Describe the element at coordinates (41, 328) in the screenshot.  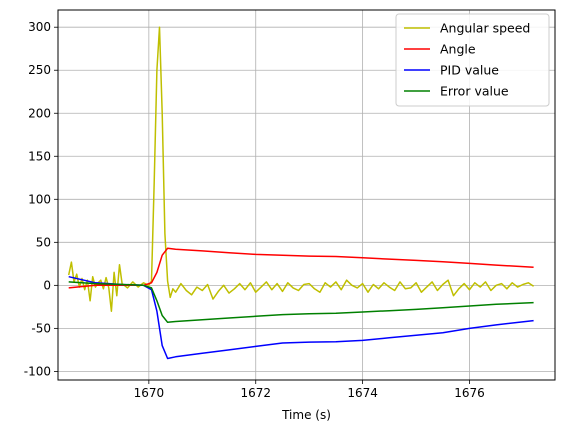
I see `y-tick-label: -50` at that location.